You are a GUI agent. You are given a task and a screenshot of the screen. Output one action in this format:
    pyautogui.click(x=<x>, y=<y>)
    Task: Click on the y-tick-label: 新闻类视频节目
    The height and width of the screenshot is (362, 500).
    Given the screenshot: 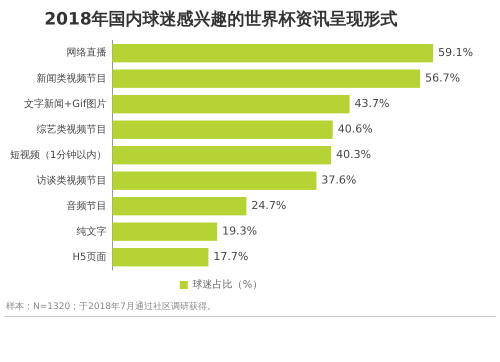 What is the action you would take?
    pyautogui.click(x=71, y=78)
    